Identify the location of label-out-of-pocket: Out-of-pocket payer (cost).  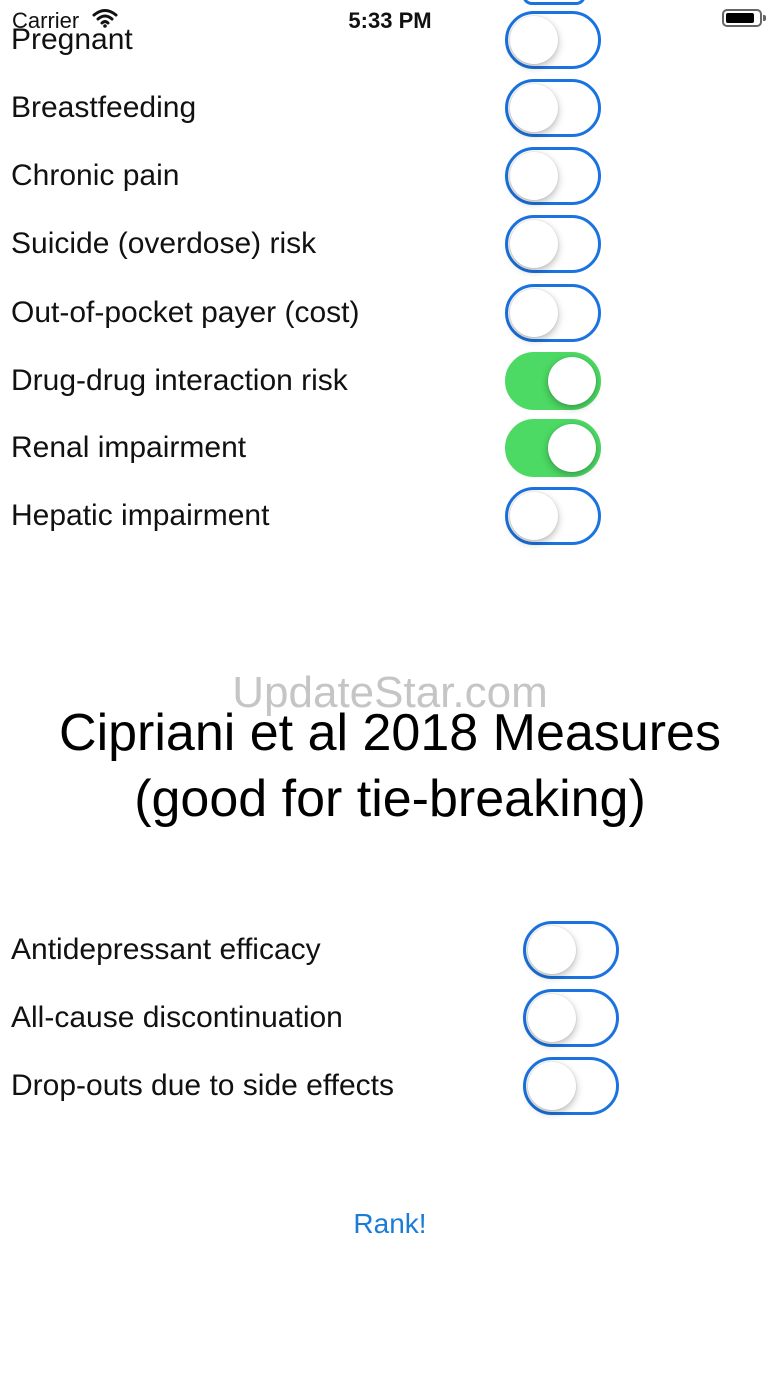
(185, 312).